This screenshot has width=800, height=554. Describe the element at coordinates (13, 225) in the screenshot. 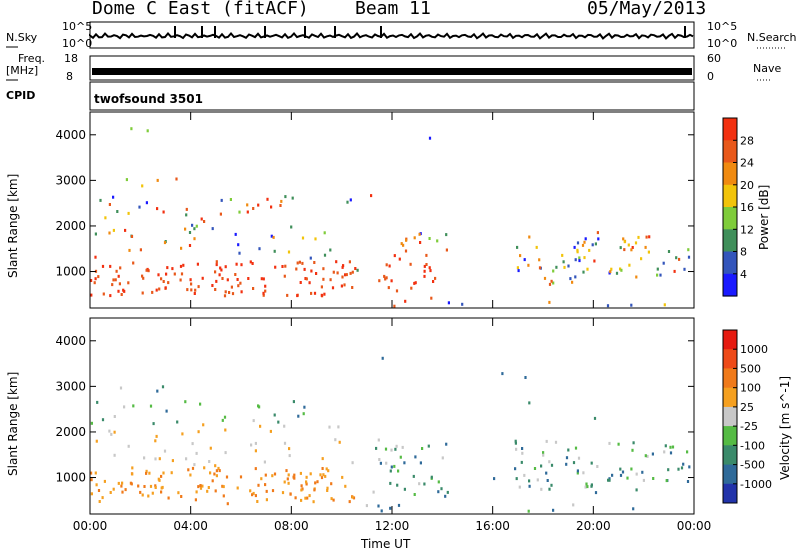

I see `power-ylabel: Slant Range [km]` at that location.